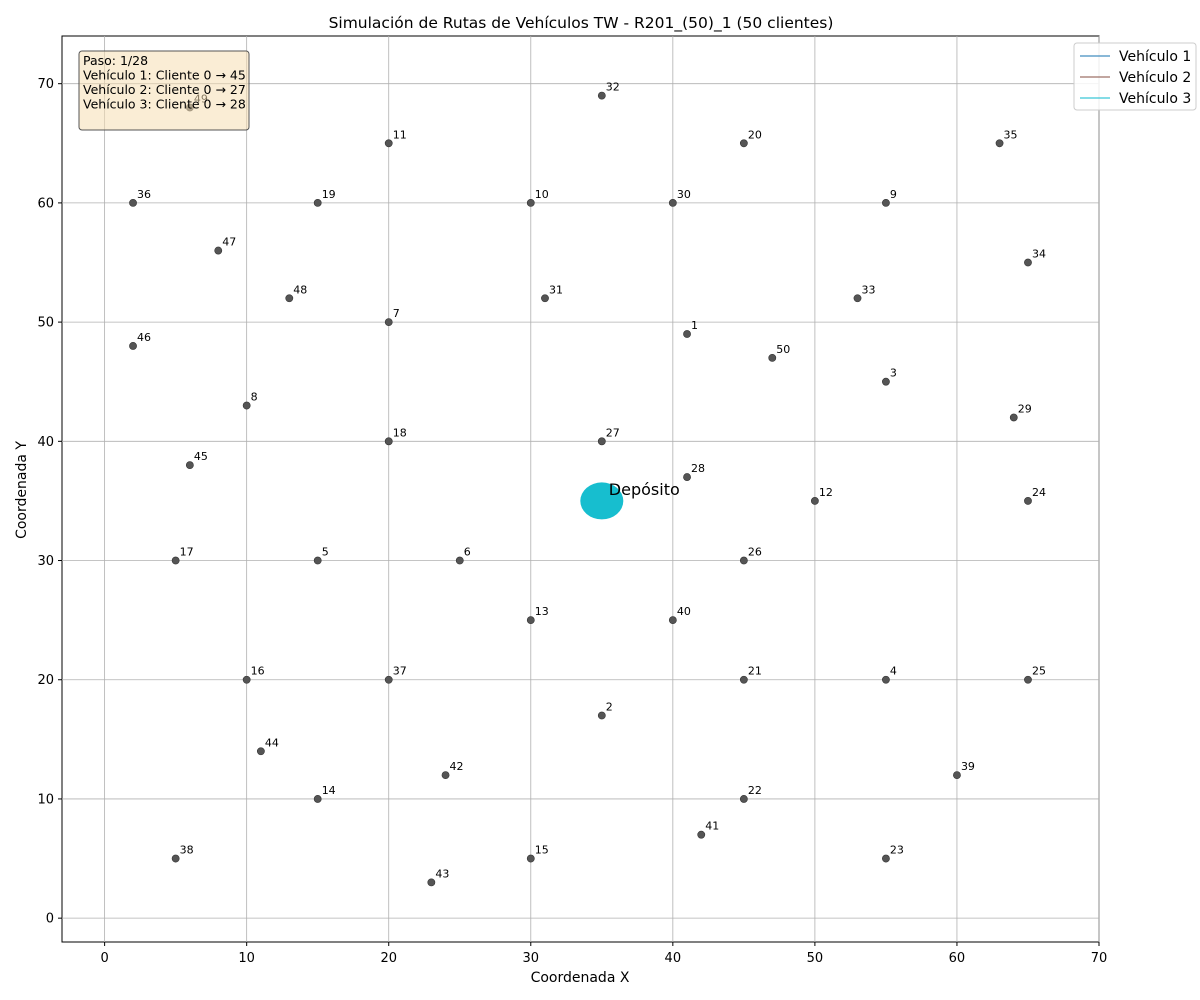 This screenshot has width=1200, height=1000. What do you see at coordinates (400, 671) in the screenshot?
I see `customer-label-37: 37` at bounding box center [400, 671].